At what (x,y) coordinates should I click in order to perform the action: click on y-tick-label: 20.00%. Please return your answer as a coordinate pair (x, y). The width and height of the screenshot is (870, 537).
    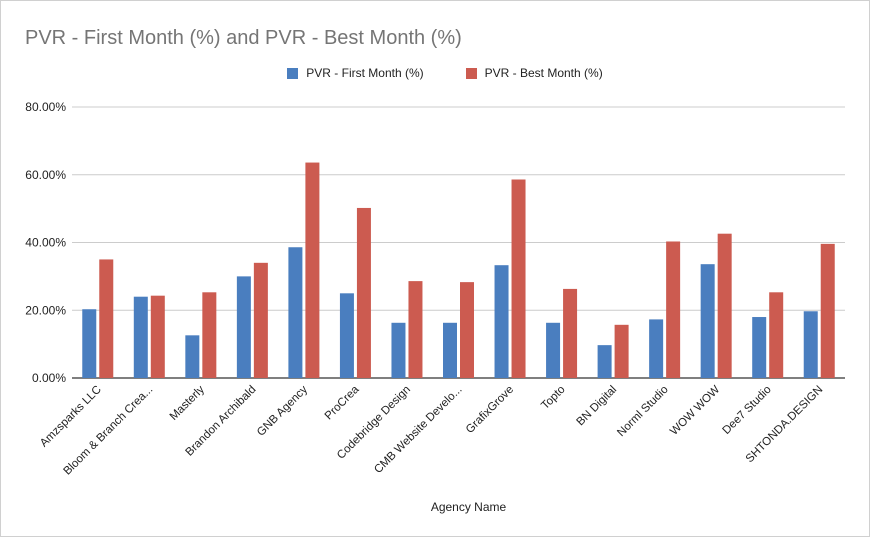
    Looking at the image, I should click on (45, 310).